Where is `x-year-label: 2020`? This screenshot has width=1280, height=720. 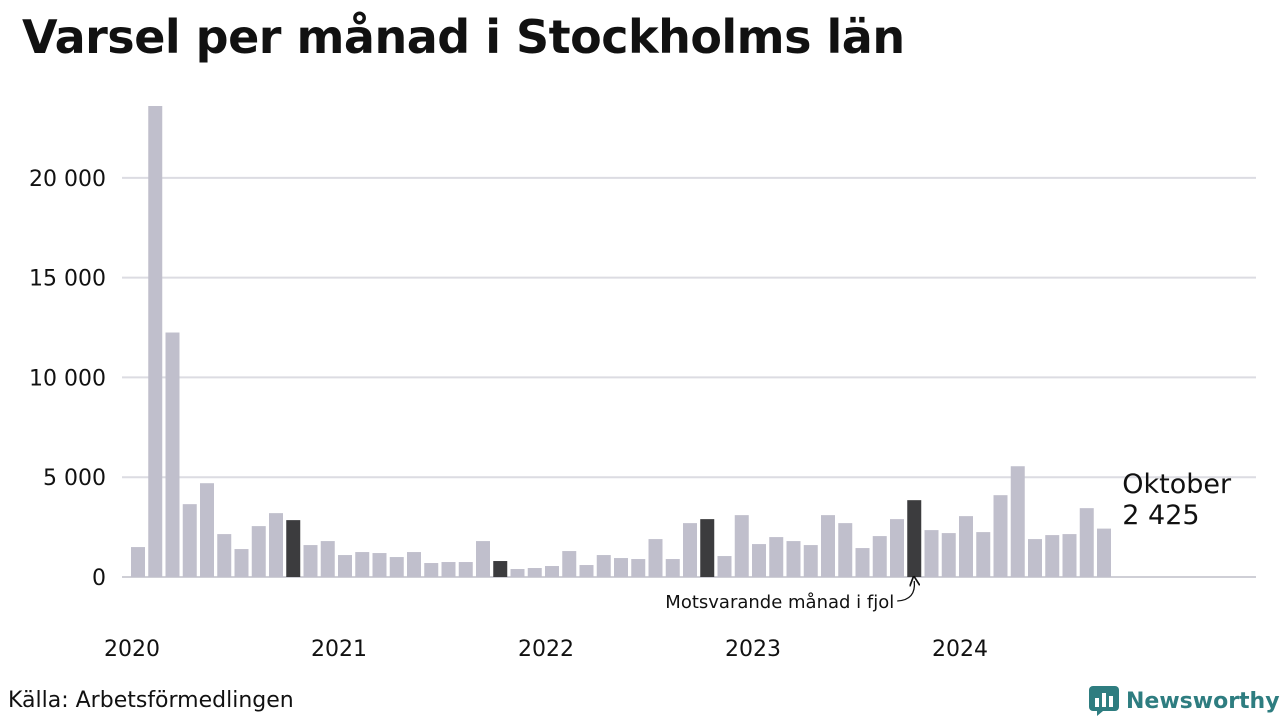
x-year-label: 2020 is located at coordinates (132, 649).